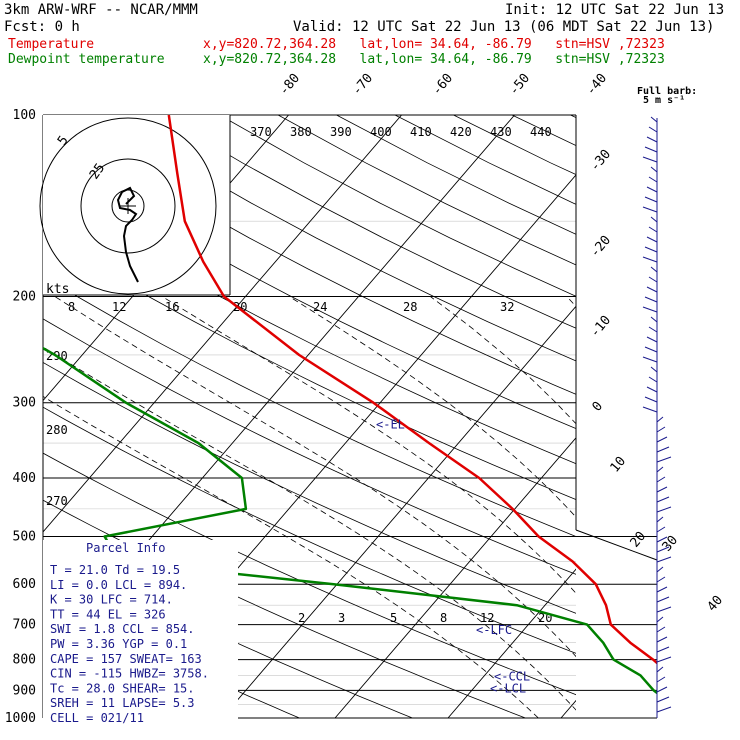 This screenshot has height=740, width=740. I want to click on hodograph-ring-label-25: 25, so click(97, 171).